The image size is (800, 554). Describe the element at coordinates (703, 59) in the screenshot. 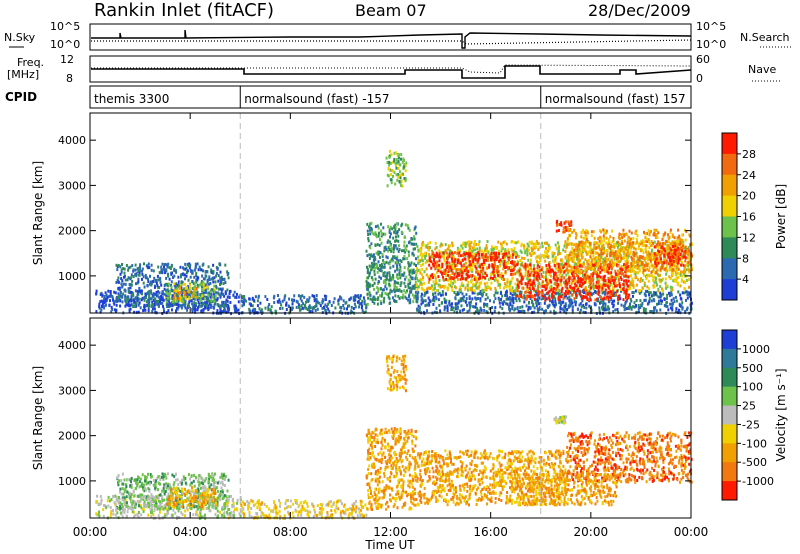

I see `nave-tick-60: 60` at that location.